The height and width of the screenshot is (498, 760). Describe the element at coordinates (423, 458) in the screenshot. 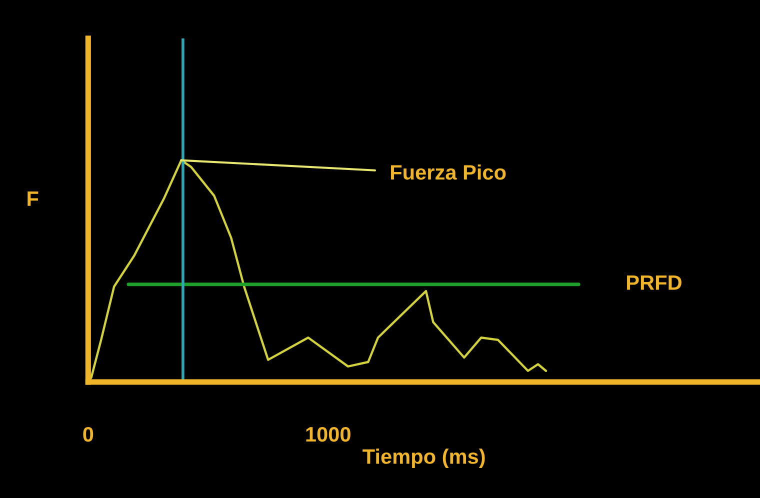

I see `x-axis-title: Tiempo (ms)` at that location.